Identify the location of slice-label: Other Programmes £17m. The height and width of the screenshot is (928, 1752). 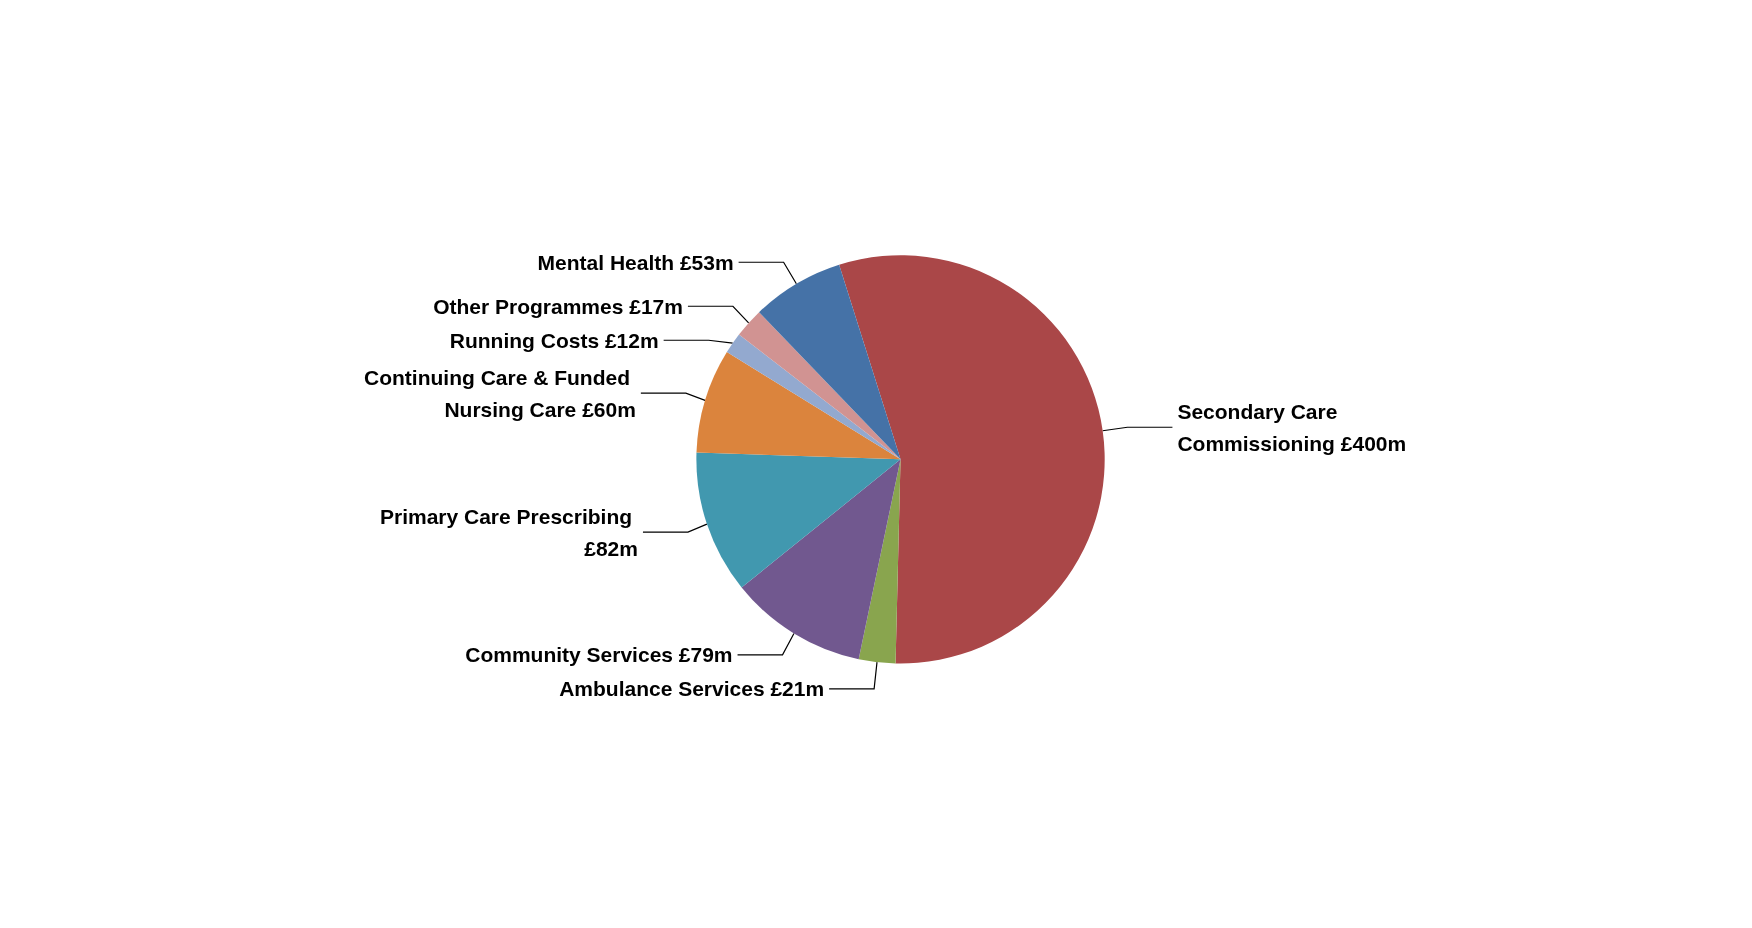
(558, 306).